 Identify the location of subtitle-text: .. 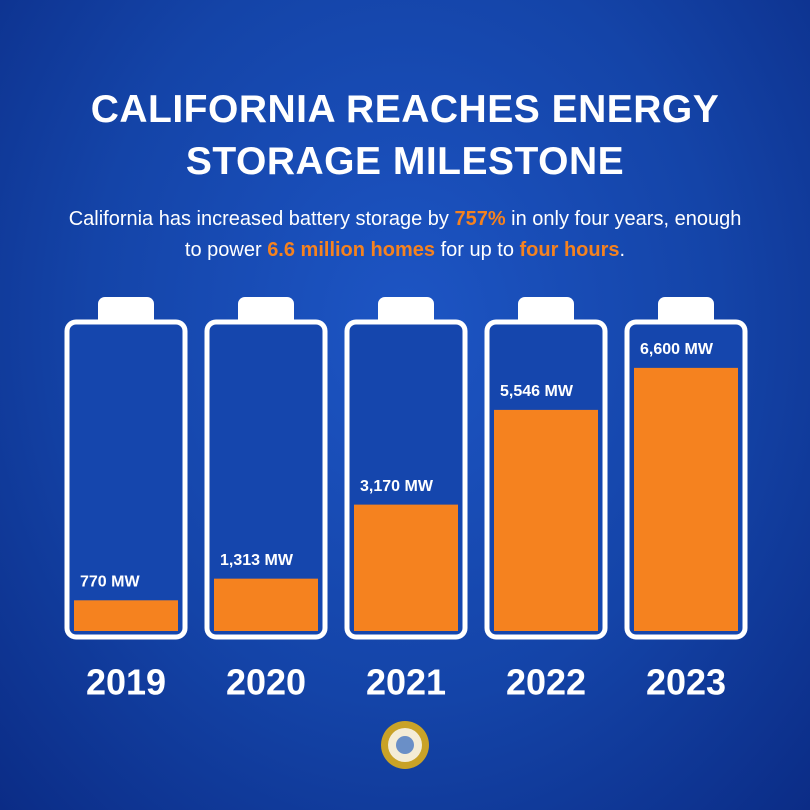
(622, 250).